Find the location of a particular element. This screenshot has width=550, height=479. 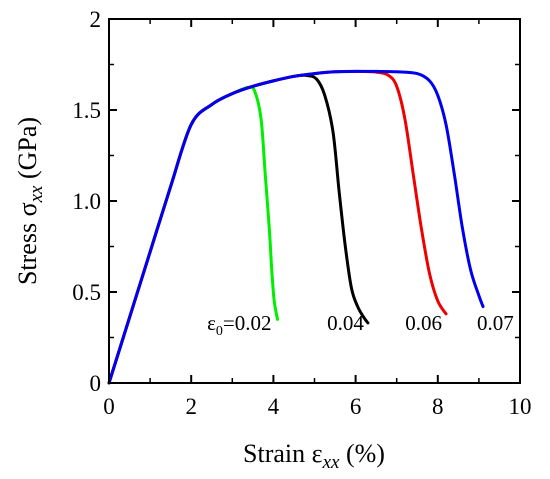

y-tick-label: 1.5 is located at coordinates (86, 110).